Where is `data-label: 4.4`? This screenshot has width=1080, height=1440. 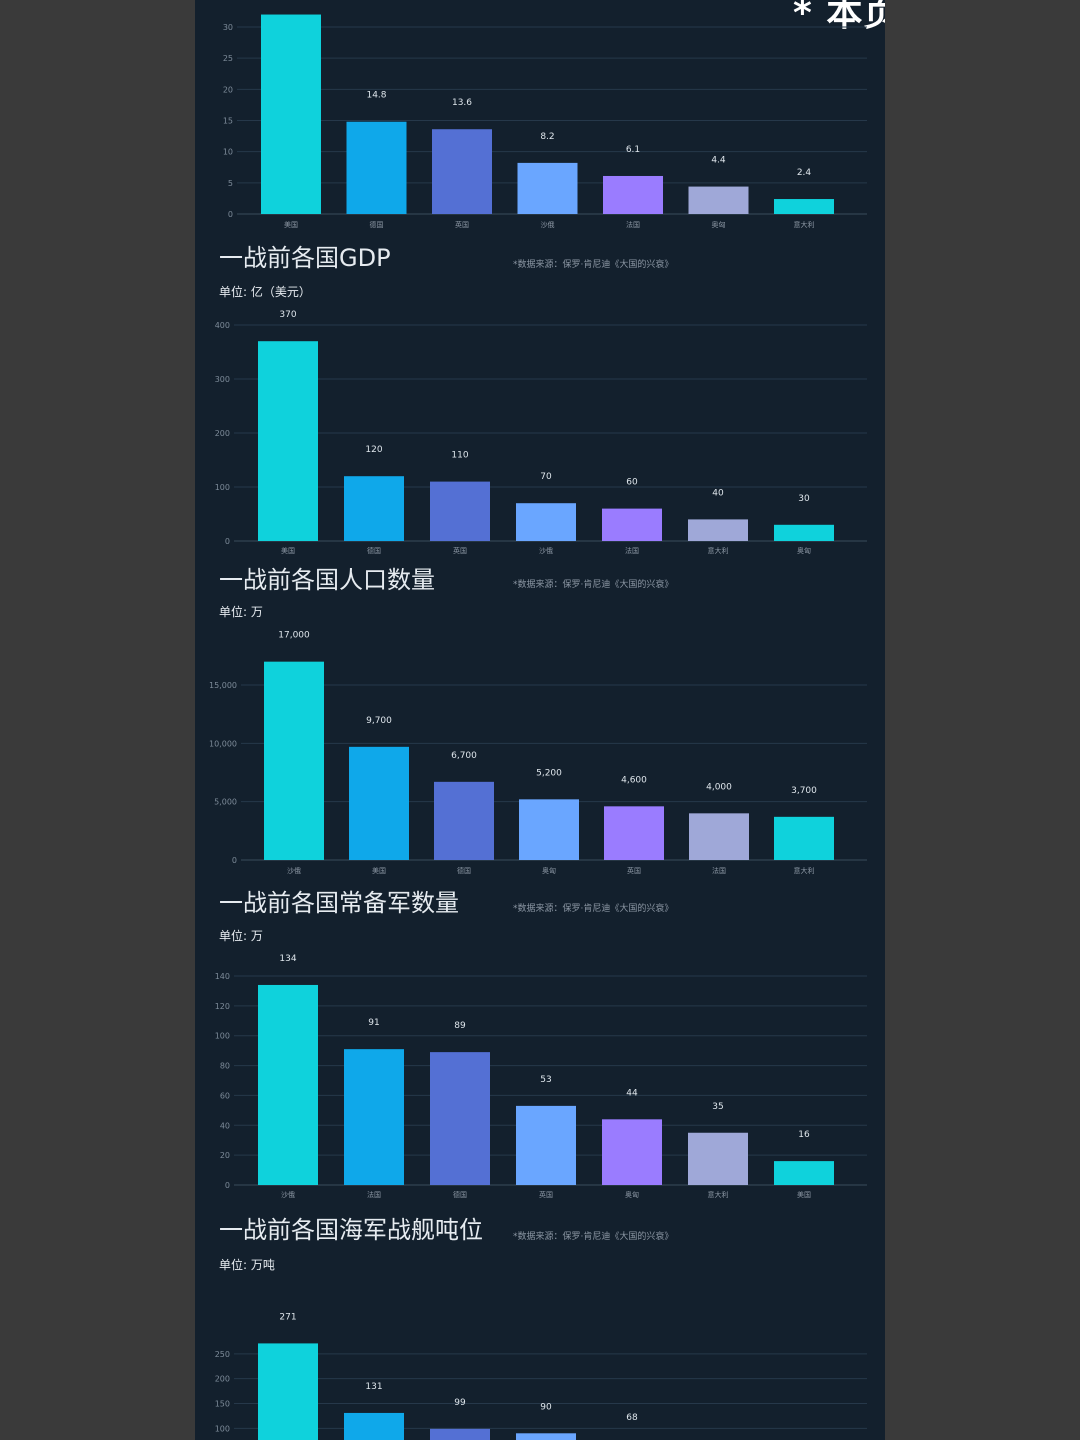 data-label: 4.4 is located at coordinates (718, 161).